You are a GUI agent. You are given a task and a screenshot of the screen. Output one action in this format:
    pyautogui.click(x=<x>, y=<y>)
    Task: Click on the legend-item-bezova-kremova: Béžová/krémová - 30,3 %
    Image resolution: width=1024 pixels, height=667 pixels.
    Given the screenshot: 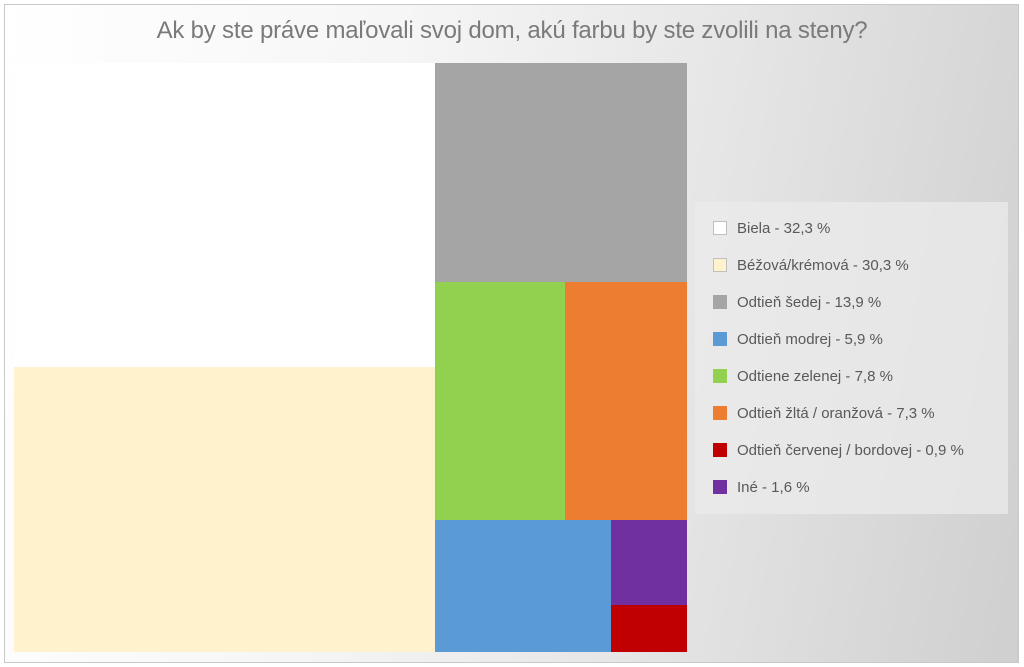 What is the action you would take?
    pyautogui.click(x=811, y=265)
    